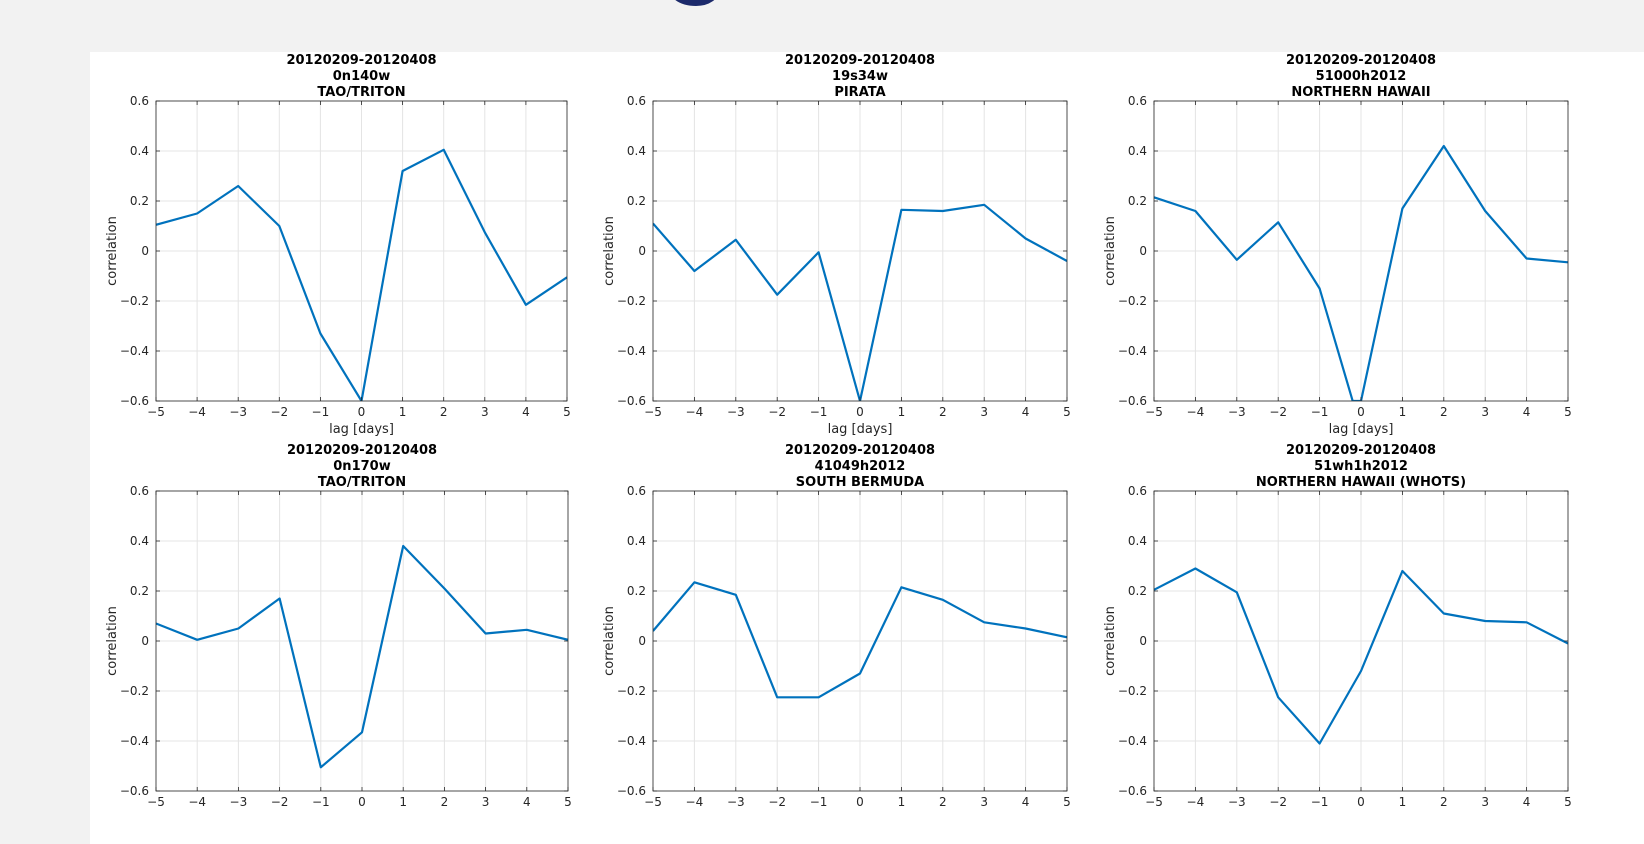 This screenshot has height=844, width=1644. What do you see at coordinates (1360, 92) in the screenshot?
I see `subplot-title-line: NORTHERN HAWAII` at bounding box center [1360, 92].